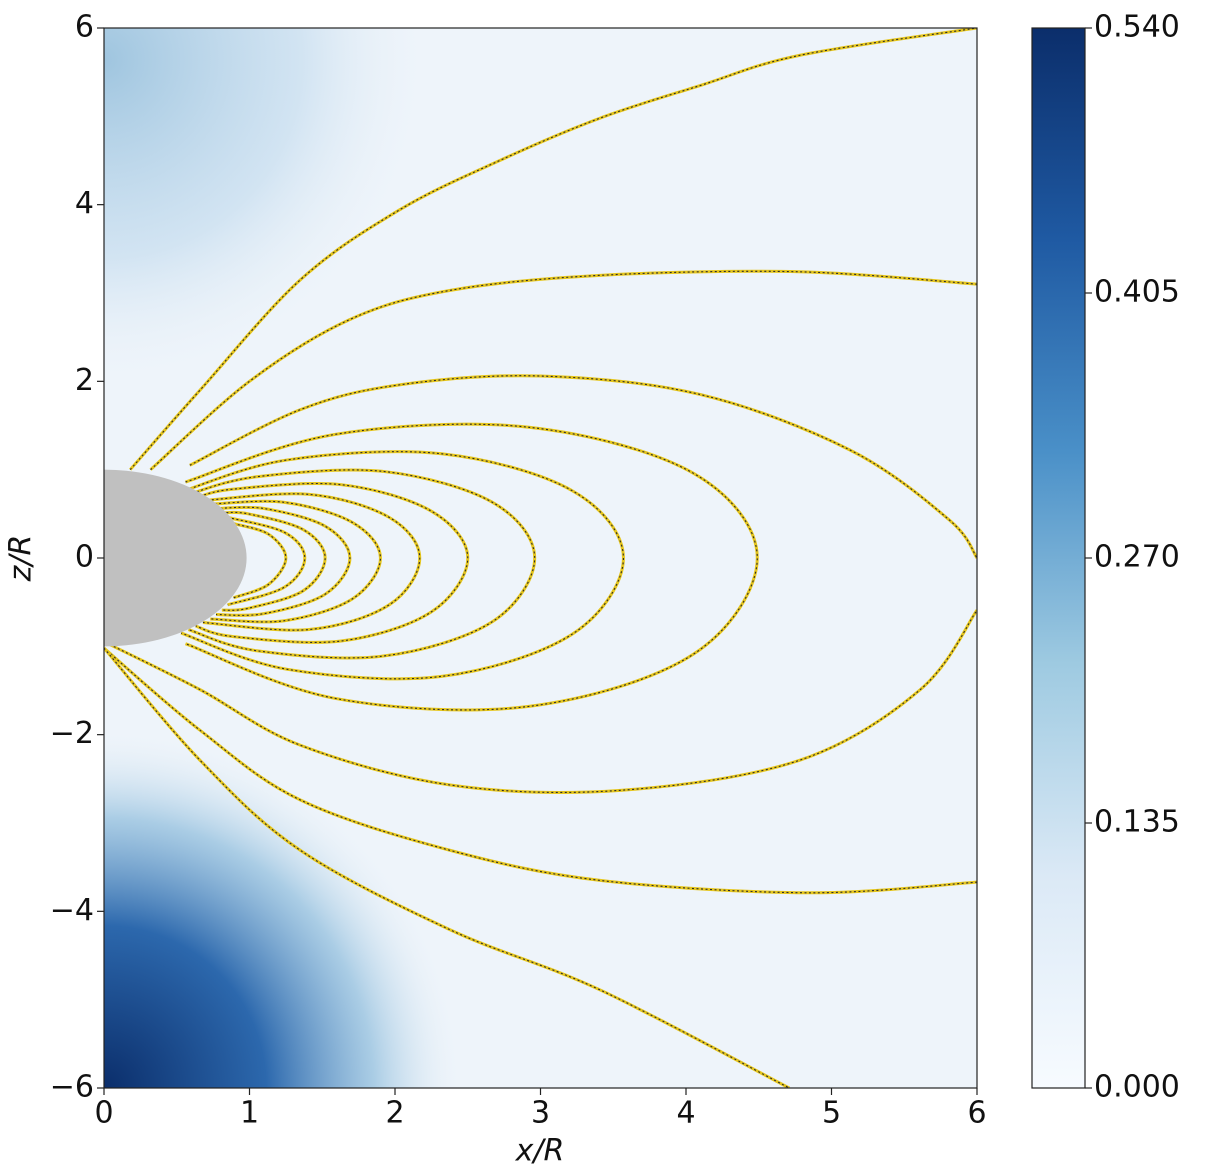 This screenshot has height=1174, width=1220. I want to click on x-tick-label: 3, so click(540, 1113).